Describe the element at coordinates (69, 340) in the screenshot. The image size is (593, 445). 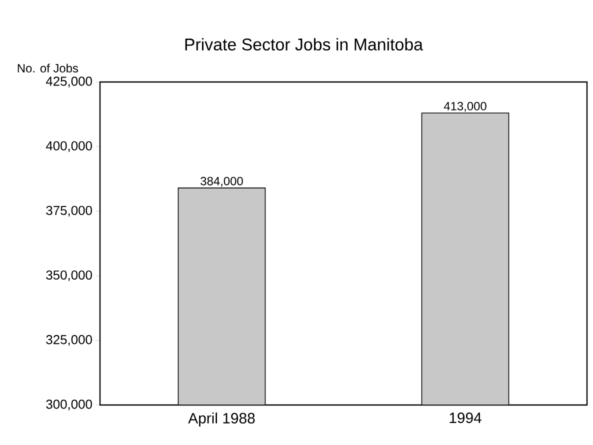
I see `y-tick-label: 325,000` at that location.